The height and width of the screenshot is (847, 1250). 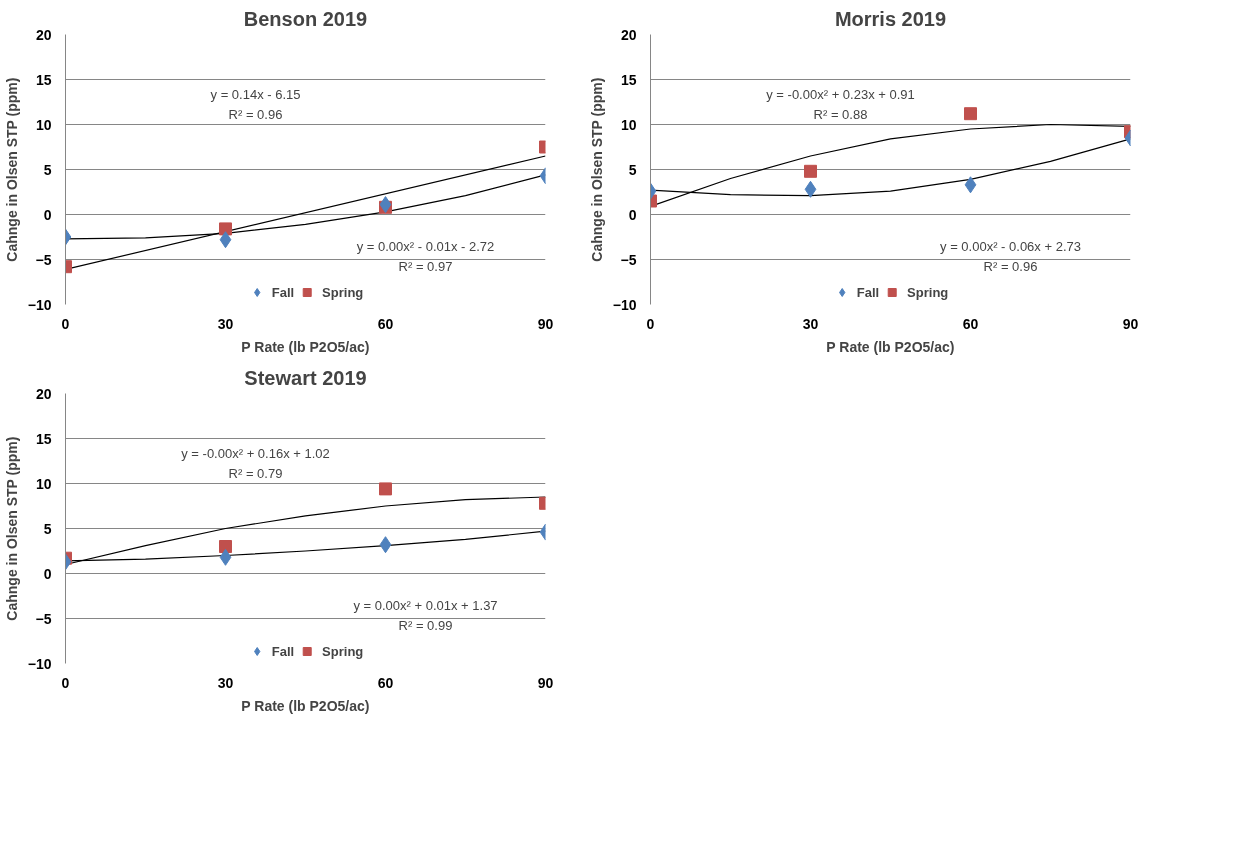 What do you see at coordinates (840, 114) in the screenshot?
I see `annotation: R² = 0.88` at bounding box center [840, 114].